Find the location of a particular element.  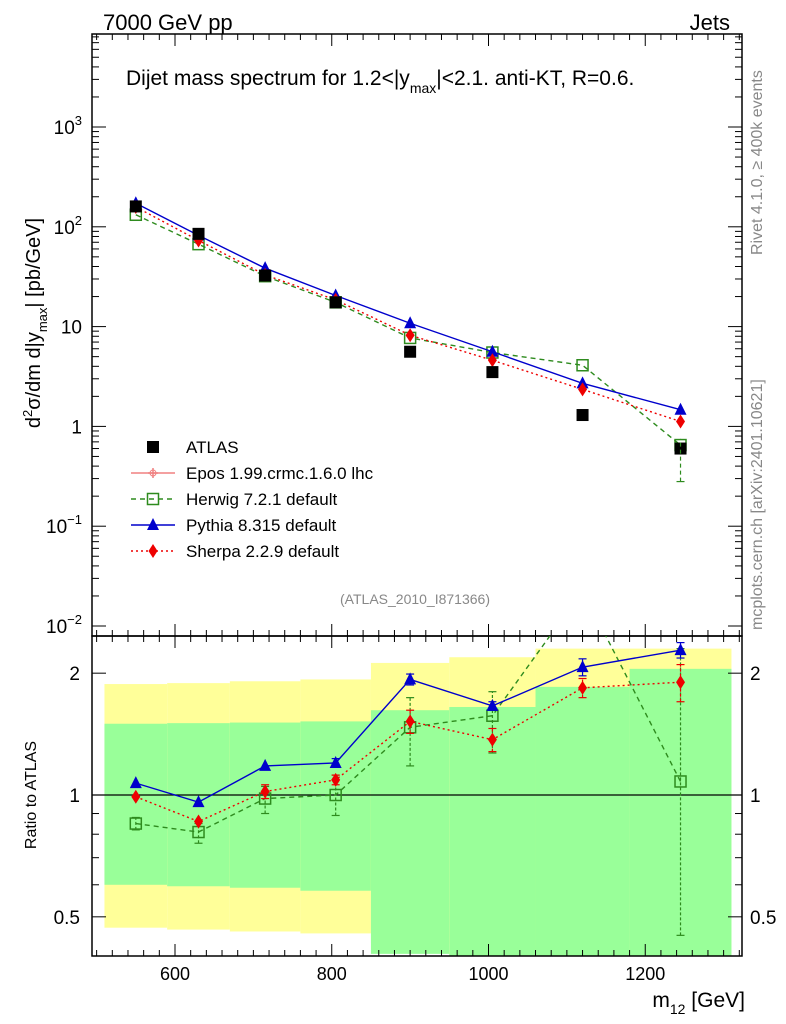

header-left: 7000 GeV pp is located at coordinates (168, 22).